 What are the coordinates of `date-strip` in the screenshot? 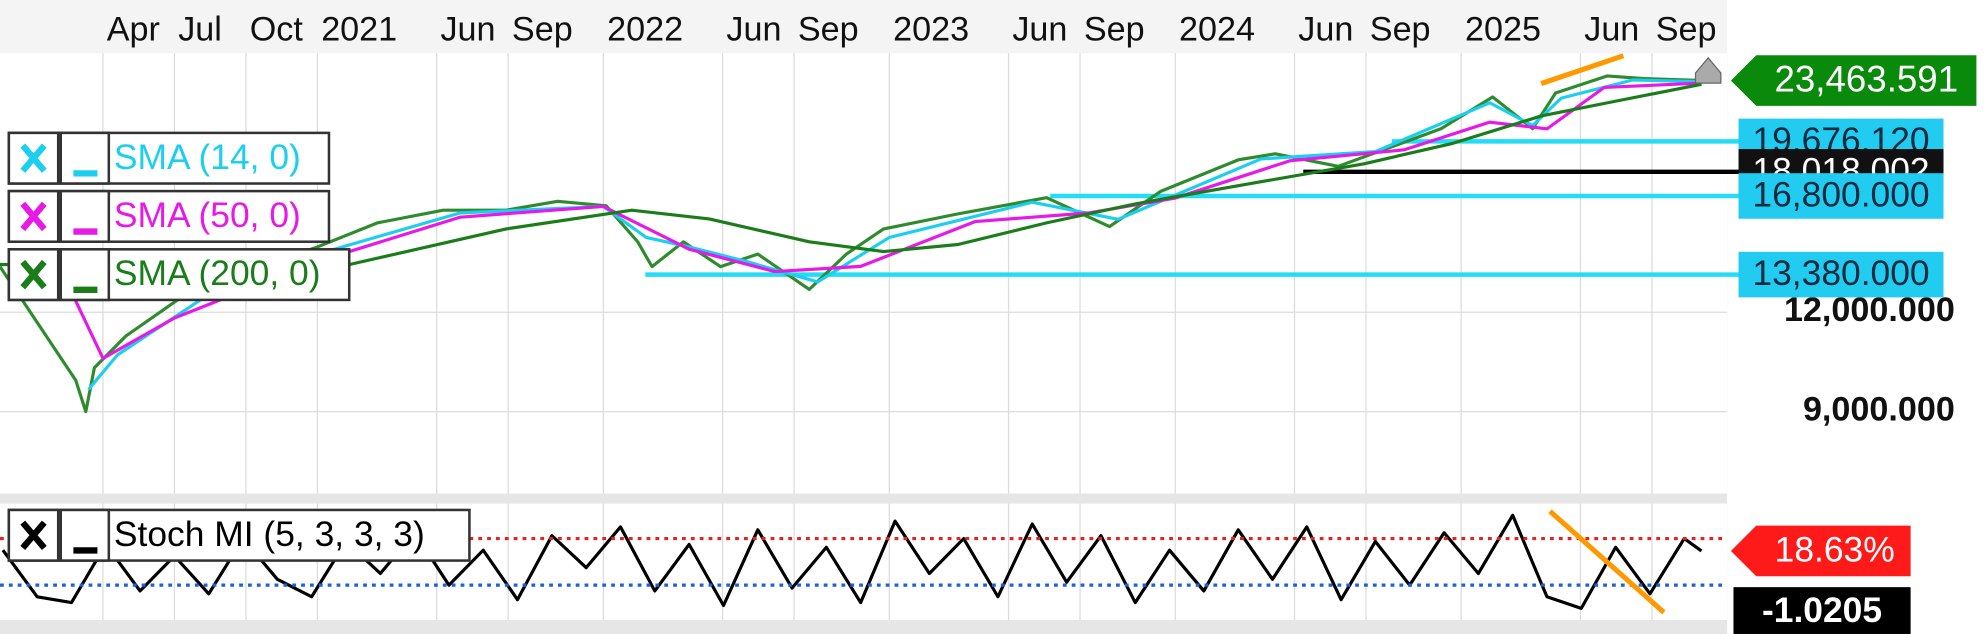 It's located at (864, 27).